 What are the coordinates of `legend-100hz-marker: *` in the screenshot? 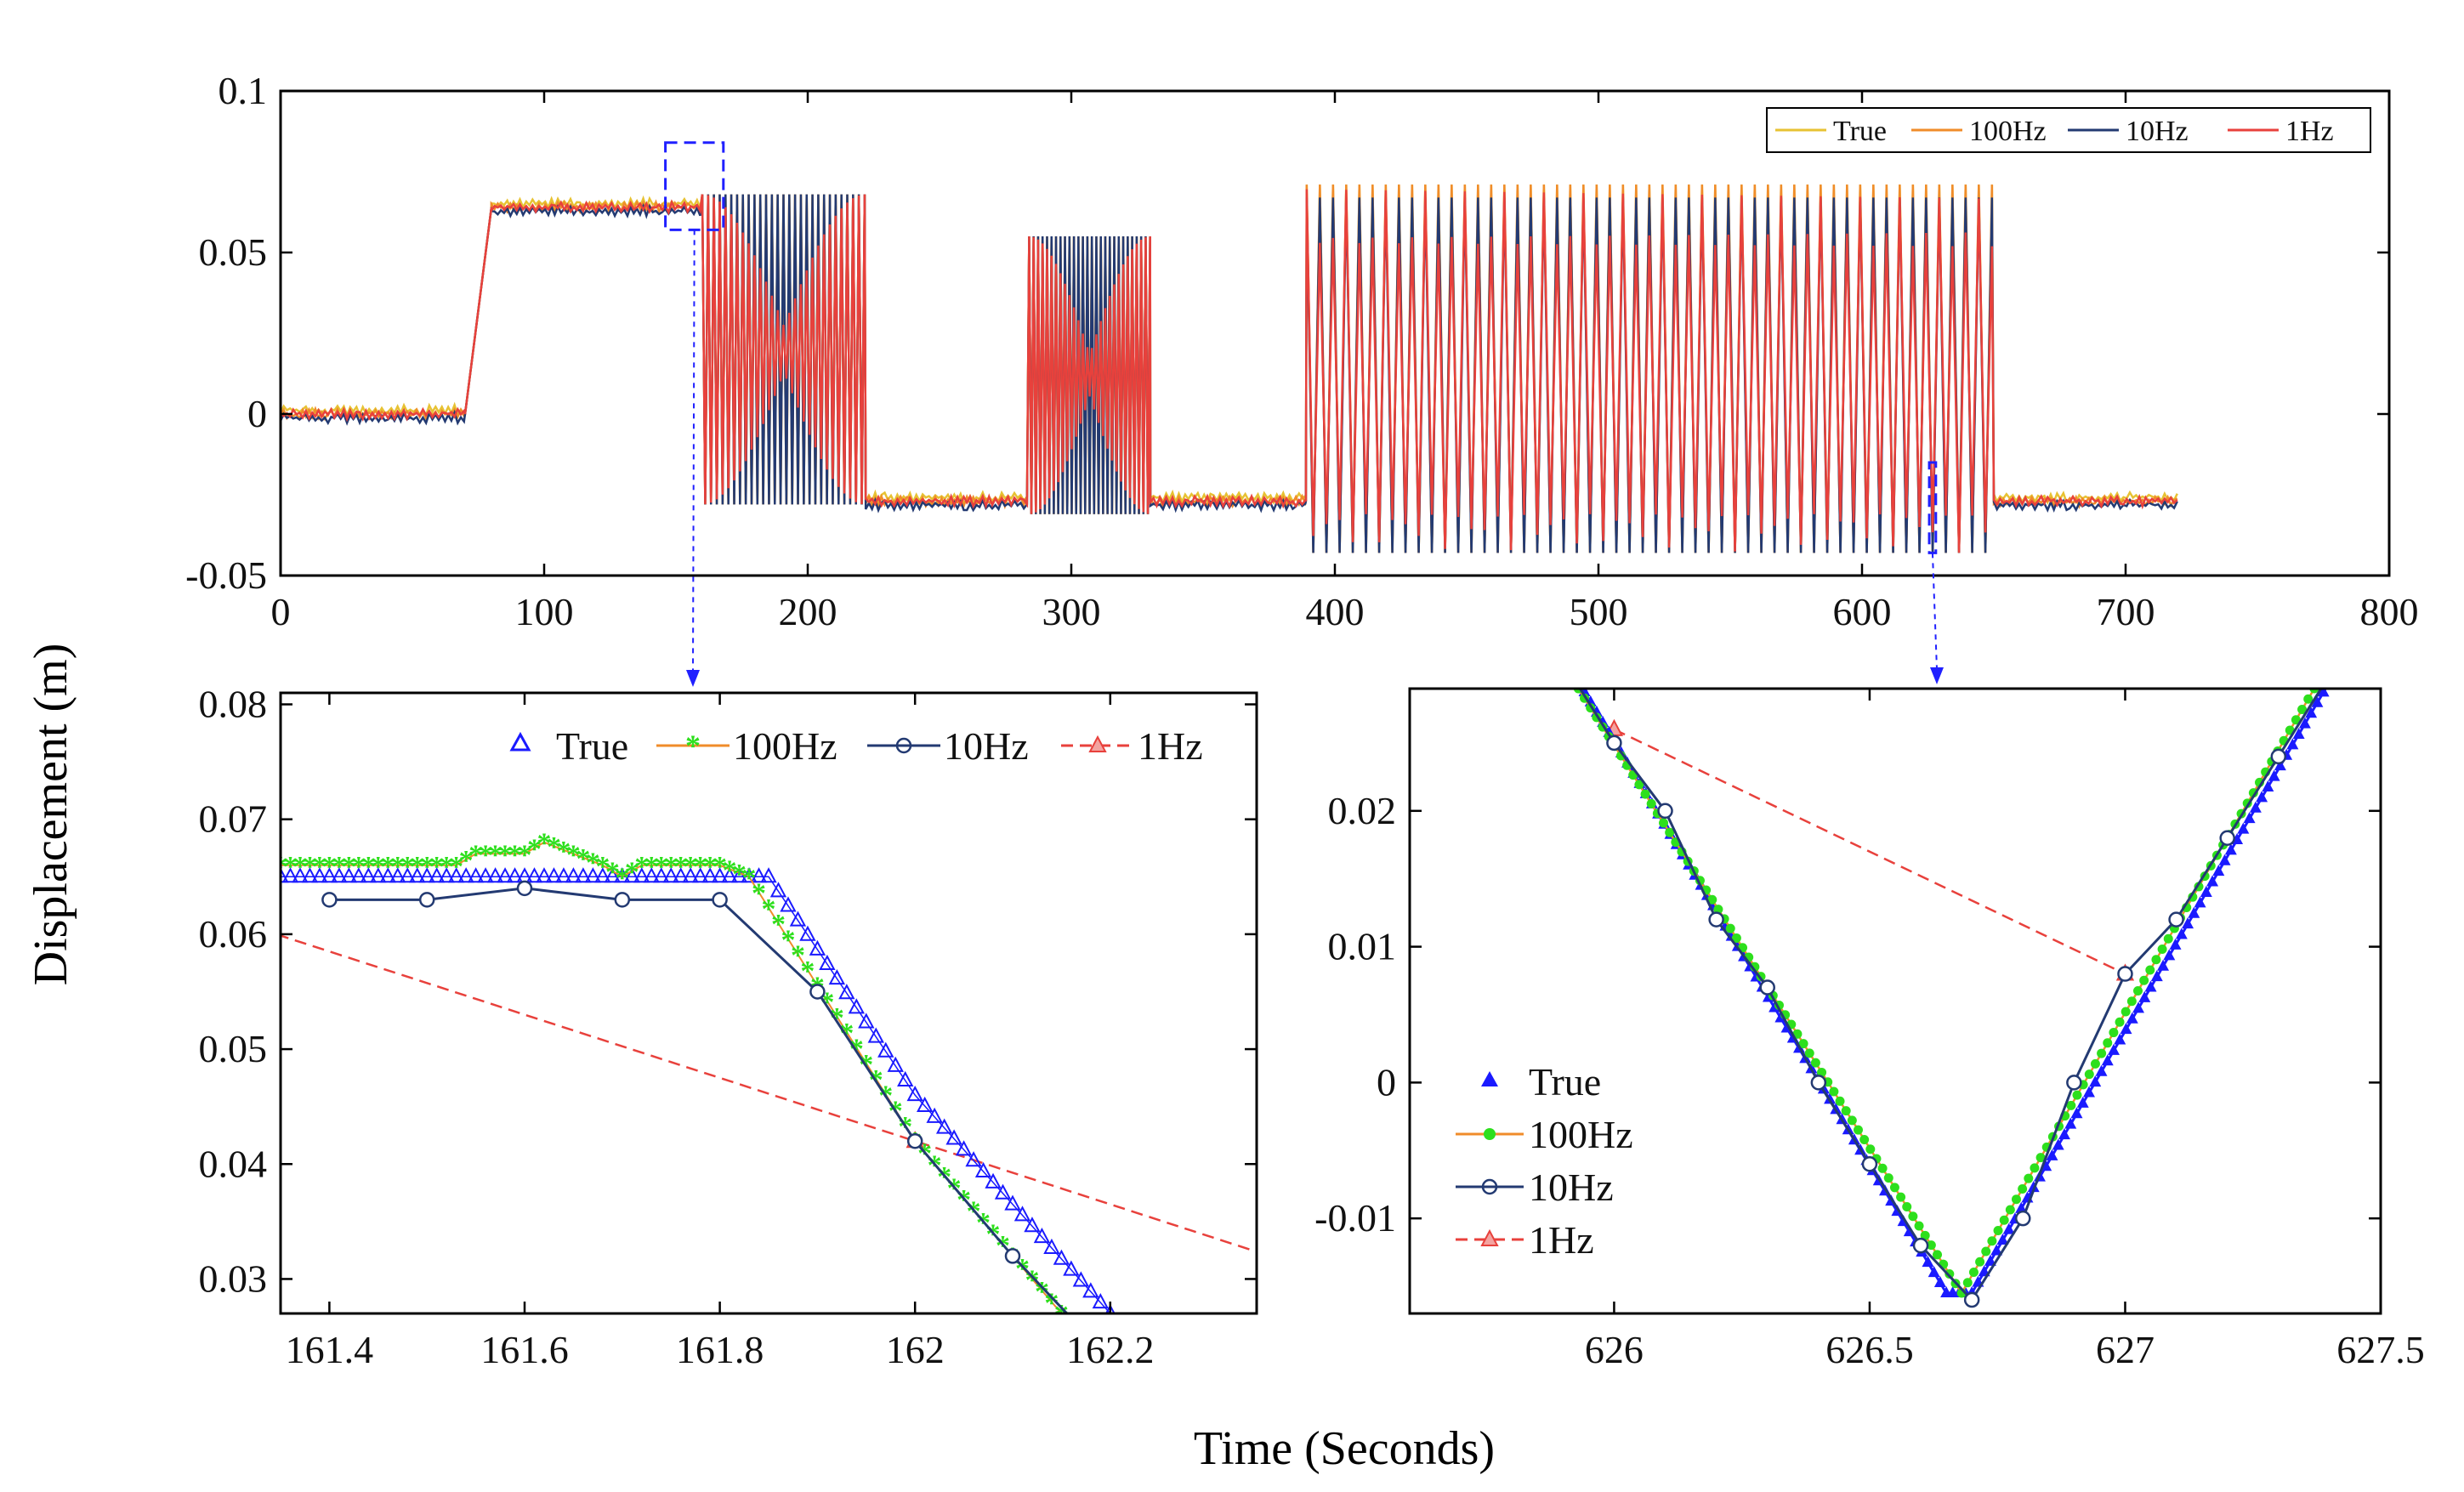 It's located at (693, 746).